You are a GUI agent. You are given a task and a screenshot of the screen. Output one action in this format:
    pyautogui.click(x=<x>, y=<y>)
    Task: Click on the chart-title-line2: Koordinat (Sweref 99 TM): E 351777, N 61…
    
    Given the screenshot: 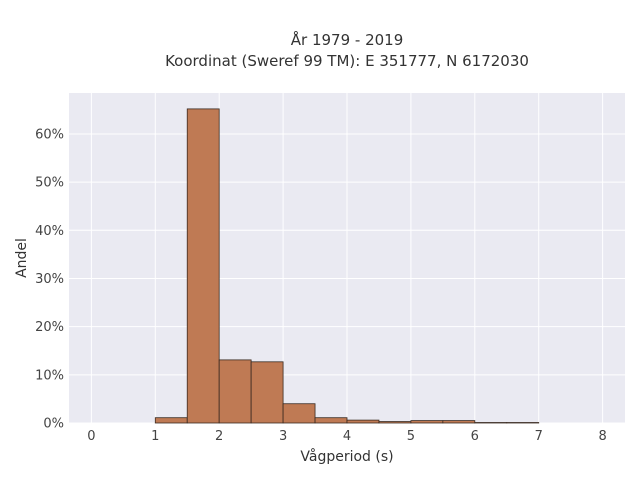 What is the action you would take?
    pyautogui.click(x=347, y=61)
    